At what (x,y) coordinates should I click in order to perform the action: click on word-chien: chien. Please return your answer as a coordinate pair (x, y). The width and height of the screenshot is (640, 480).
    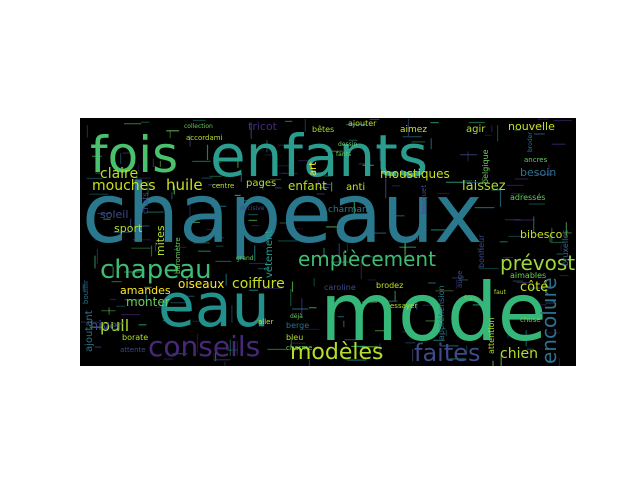
    Looking at the image, I should click on (519, 354).